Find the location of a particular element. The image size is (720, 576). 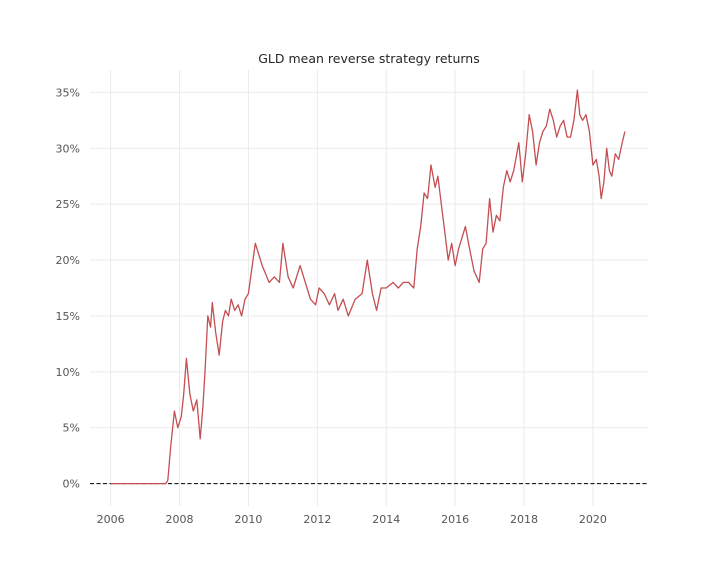

y-tick-label: 10% is located at coordinates (68, 372).